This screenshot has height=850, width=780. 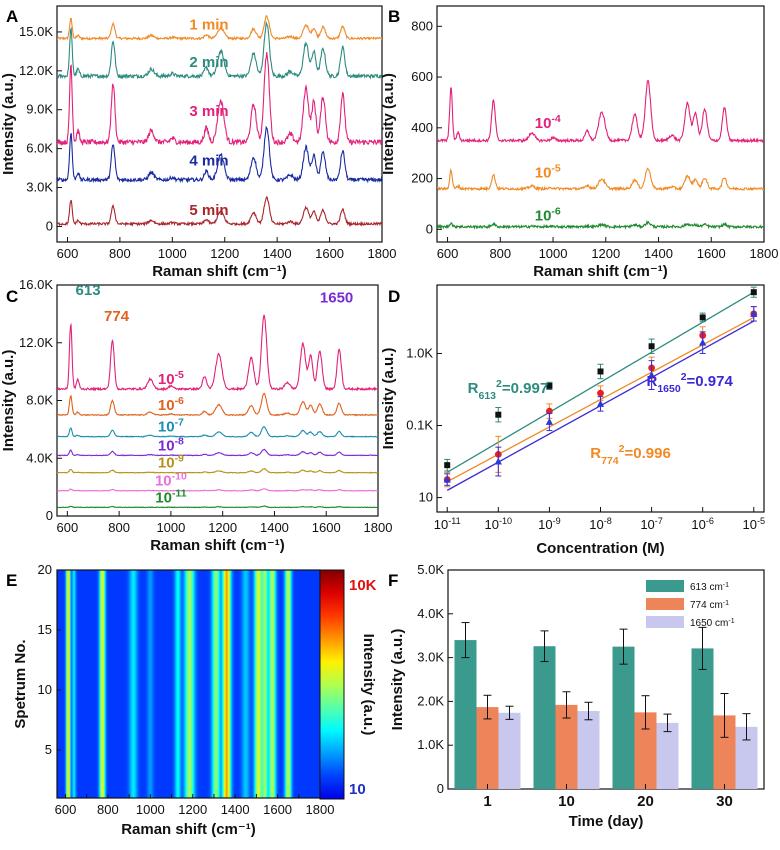 I want to click on r-squared-label-part: 2, so click(x=499, y=384).